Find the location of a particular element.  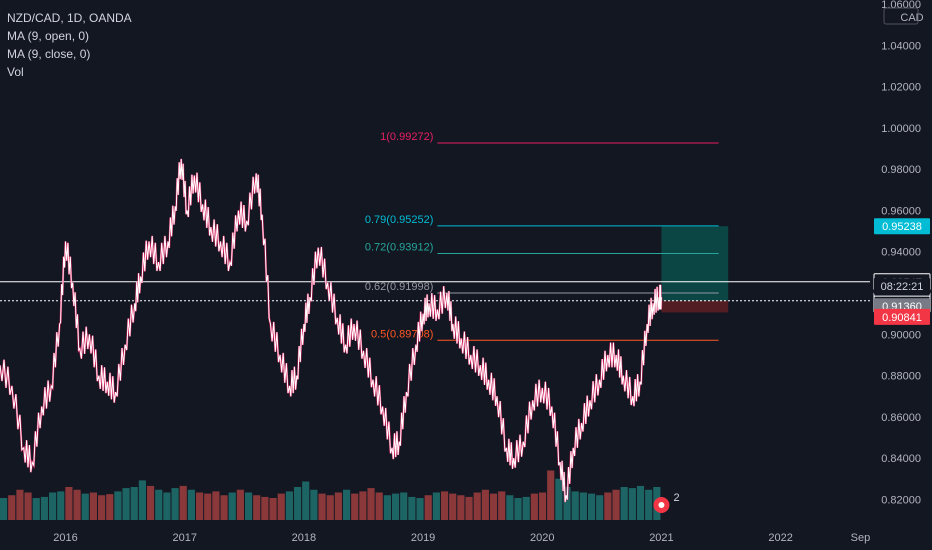

legend-ma-open: MA (9, open, 0) is located at coordinates (48, 36).